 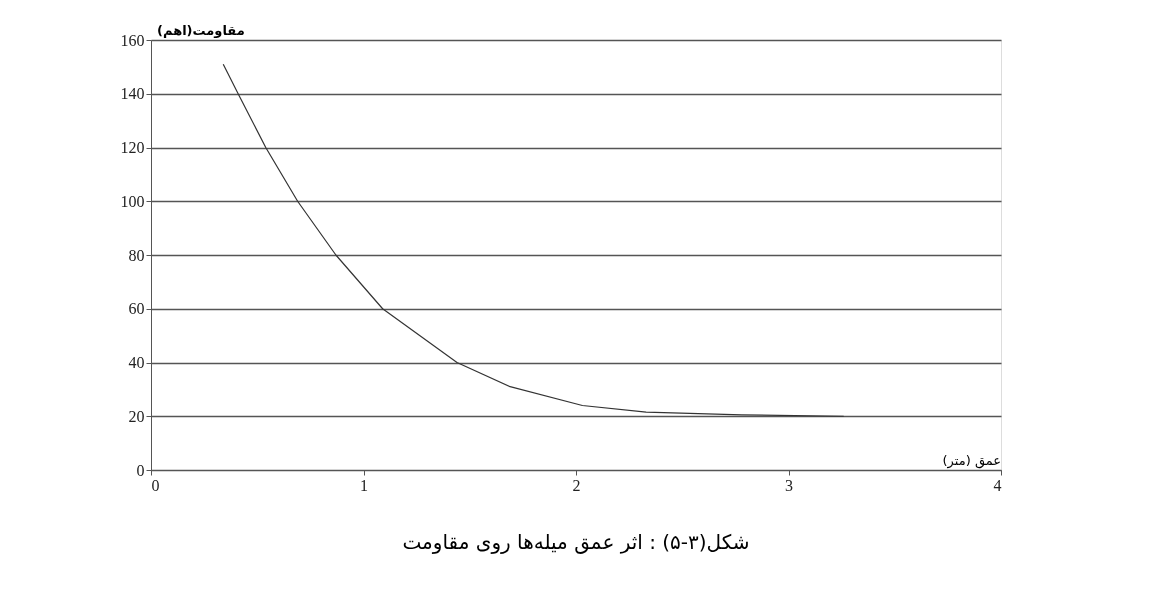 What do you see at coordinates (136, 309) in the screenshot?
I see `y-tick-label: 60` at bounding box center [136, 309].